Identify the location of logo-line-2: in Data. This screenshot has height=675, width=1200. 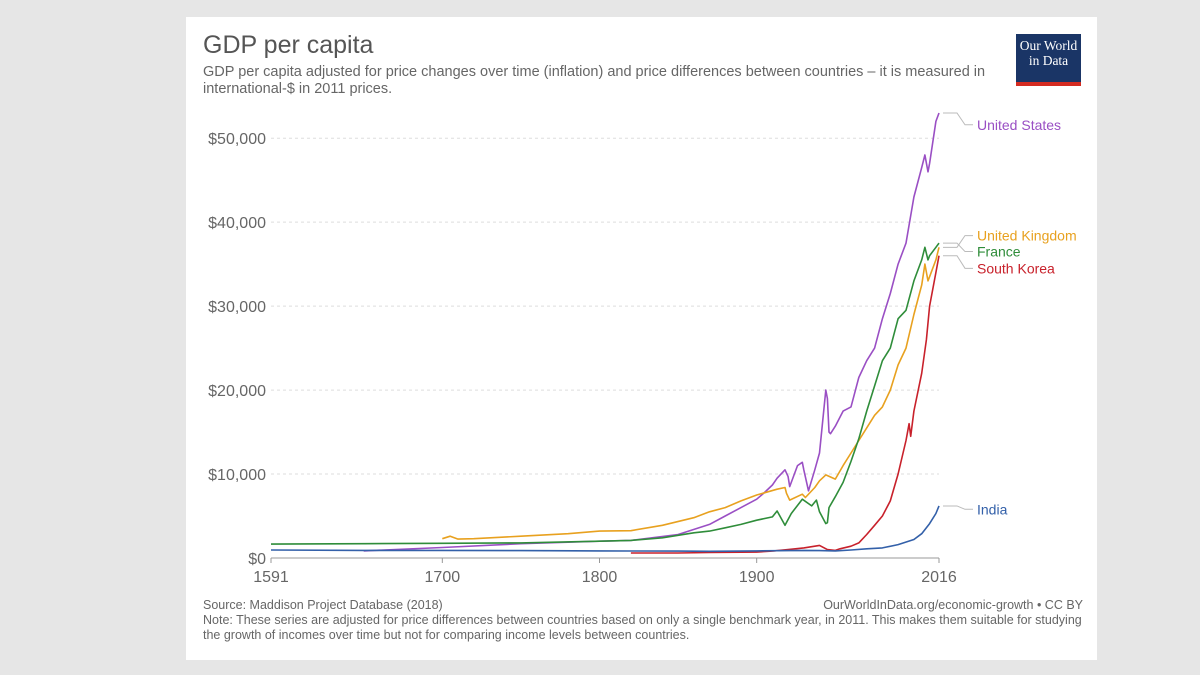
(1048, 60).